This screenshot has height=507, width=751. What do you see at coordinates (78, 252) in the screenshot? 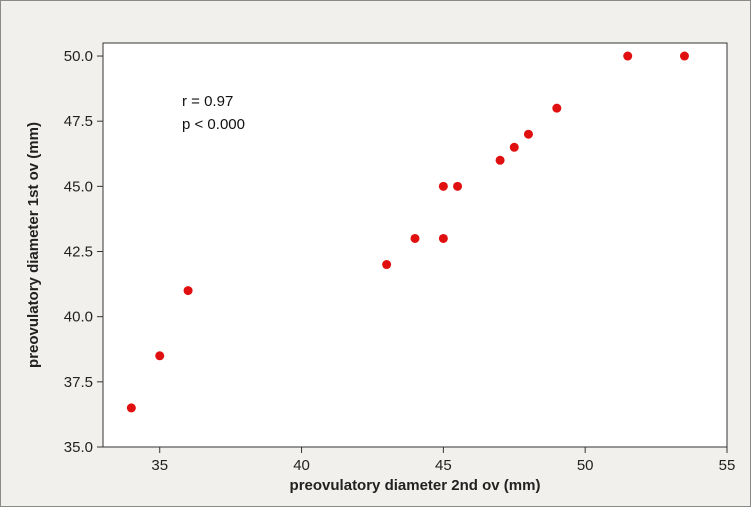
I see `y-tick-label: 42.5` at bounding box center [78, 252].